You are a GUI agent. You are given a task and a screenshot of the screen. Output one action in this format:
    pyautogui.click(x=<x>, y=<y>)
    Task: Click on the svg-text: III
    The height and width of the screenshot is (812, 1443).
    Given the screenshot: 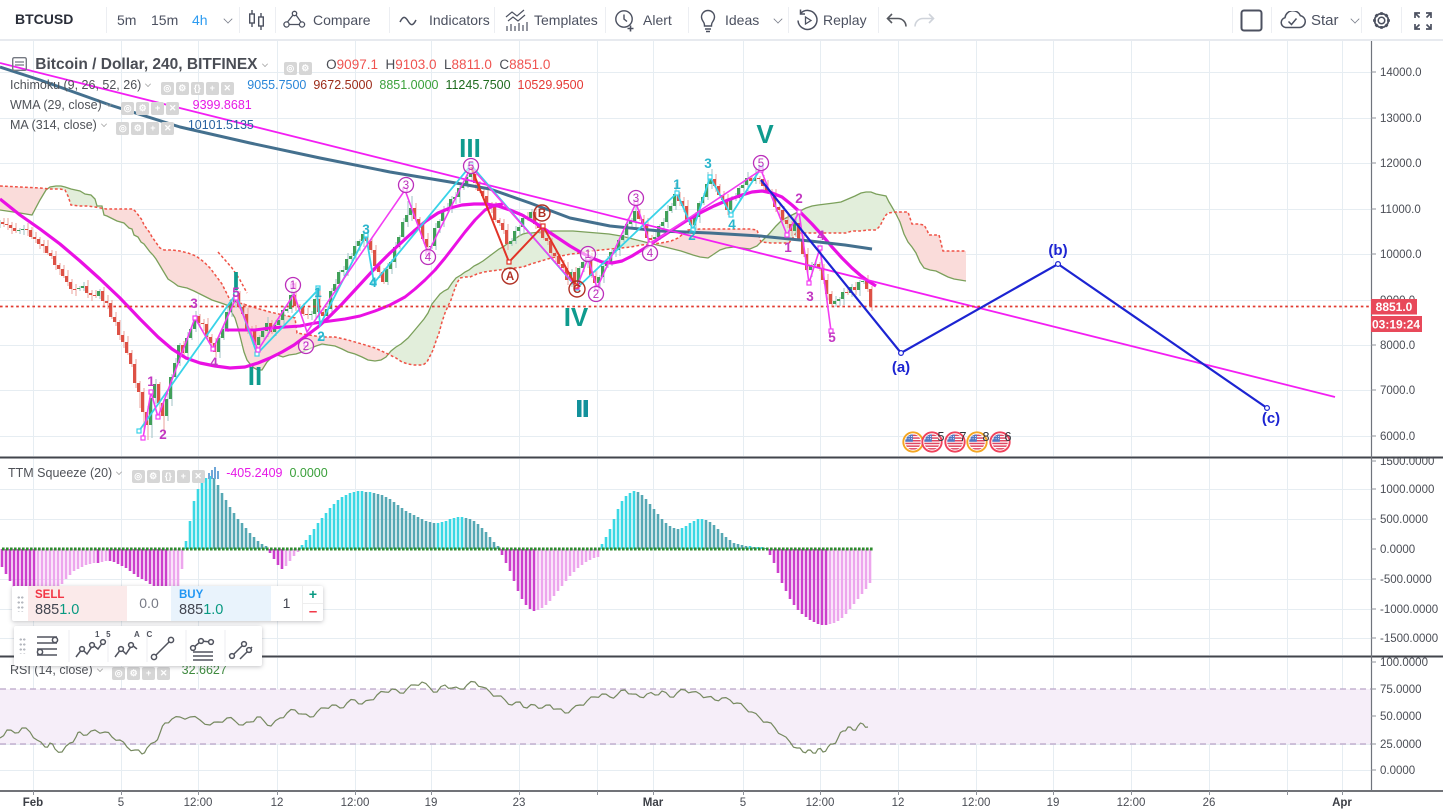 What is the action you would take?
    pyautogui.click(x=470, y=148)
    